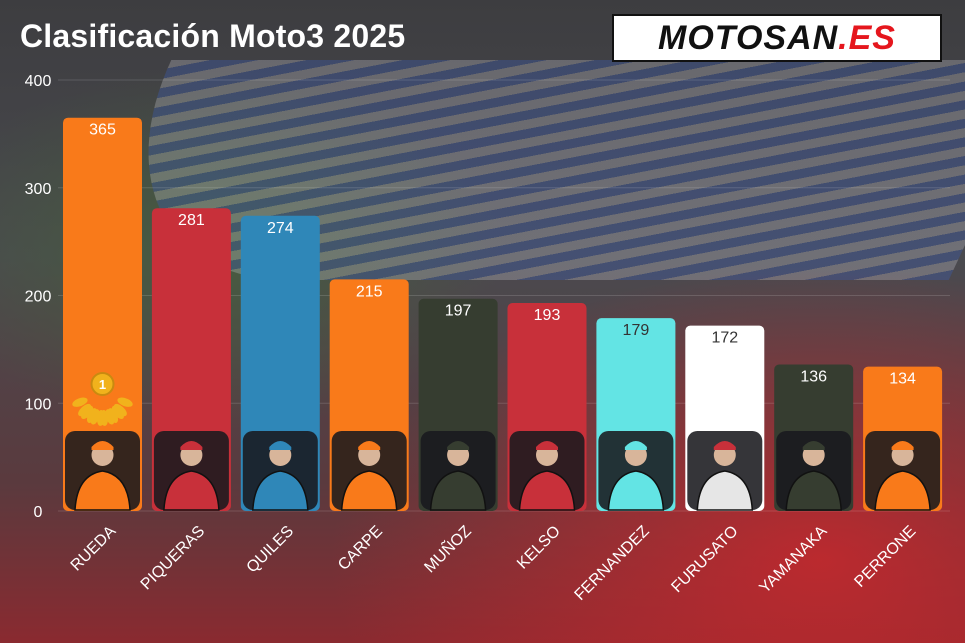 This screenshot has width=965, height=643. What do you see at coordinates (724, 338) in the screenshot?
I see `bar-value-label: 172` at bounding box center [724, 338].